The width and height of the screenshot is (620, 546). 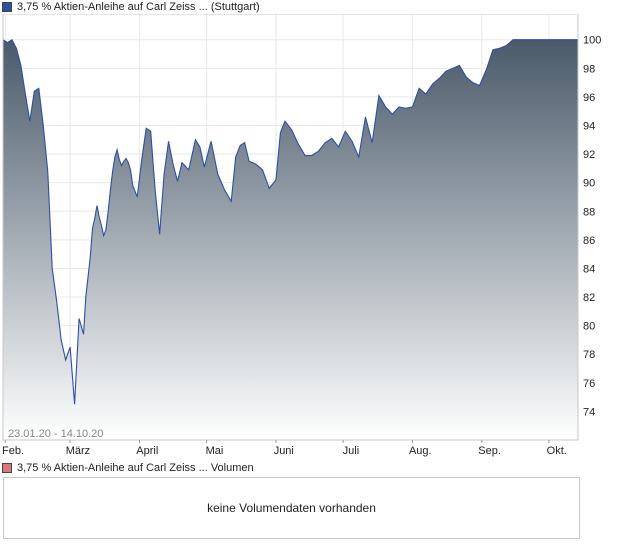 I want to click on volume-series-swatch, so click(x=7, y=468).